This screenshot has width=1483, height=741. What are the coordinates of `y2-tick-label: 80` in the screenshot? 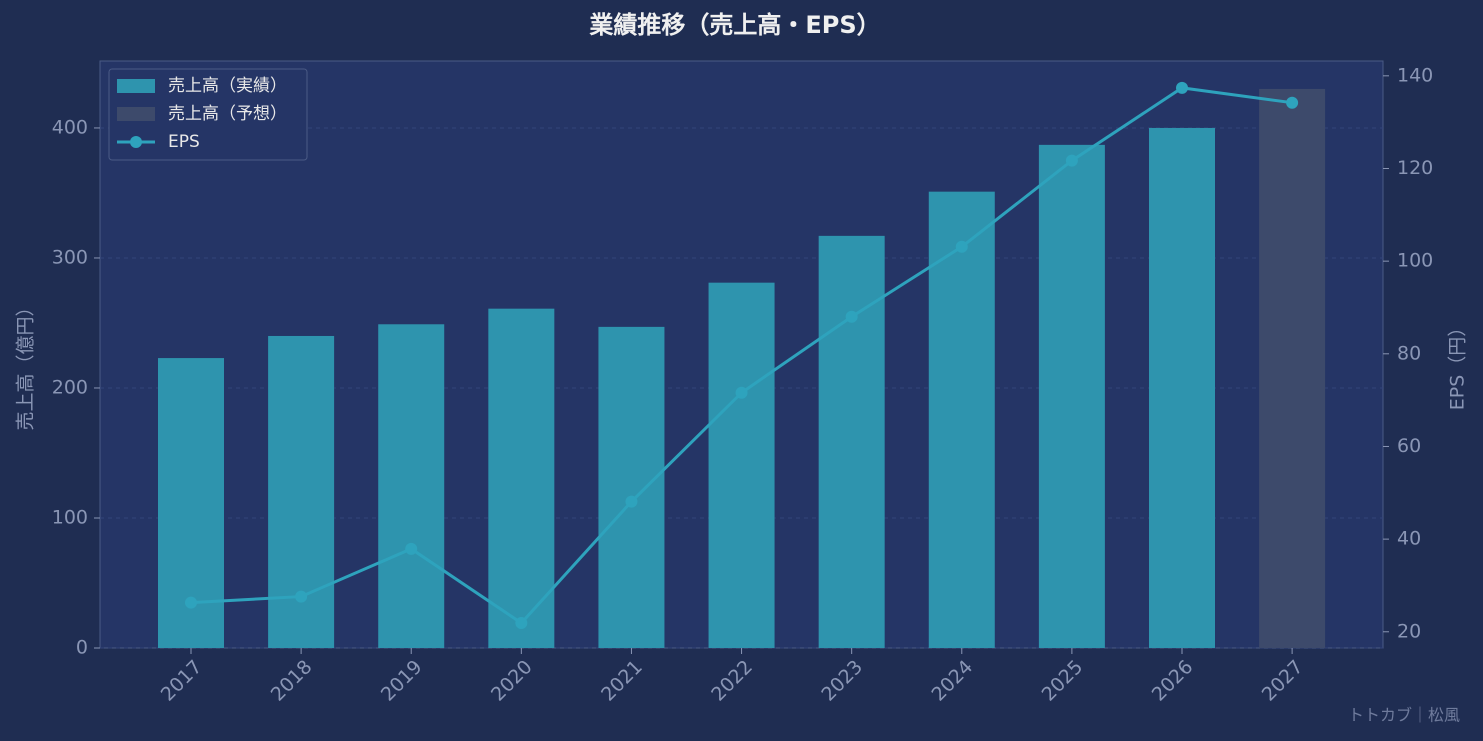 It's located at (1409, 353).